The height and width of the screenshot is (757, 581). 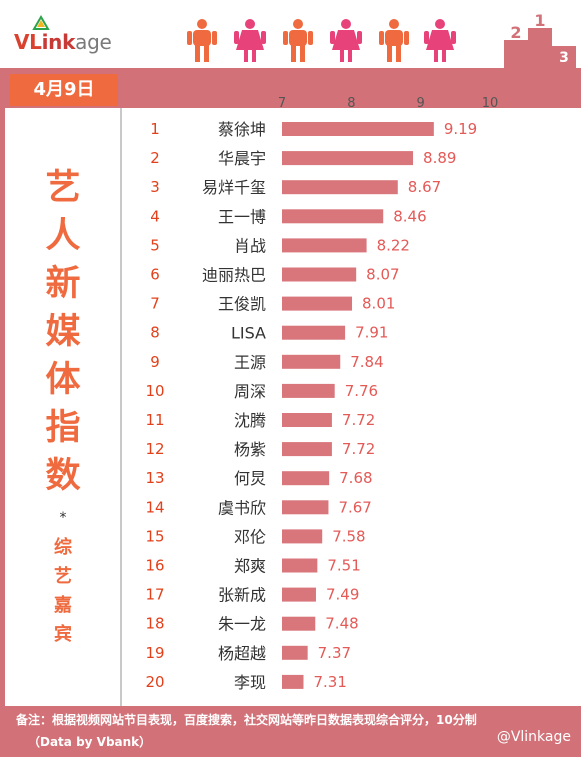 What do you see at coordinates (155, 158) in the screenshot?
I see `rank-number: 2` at bounding box center [155, 158].